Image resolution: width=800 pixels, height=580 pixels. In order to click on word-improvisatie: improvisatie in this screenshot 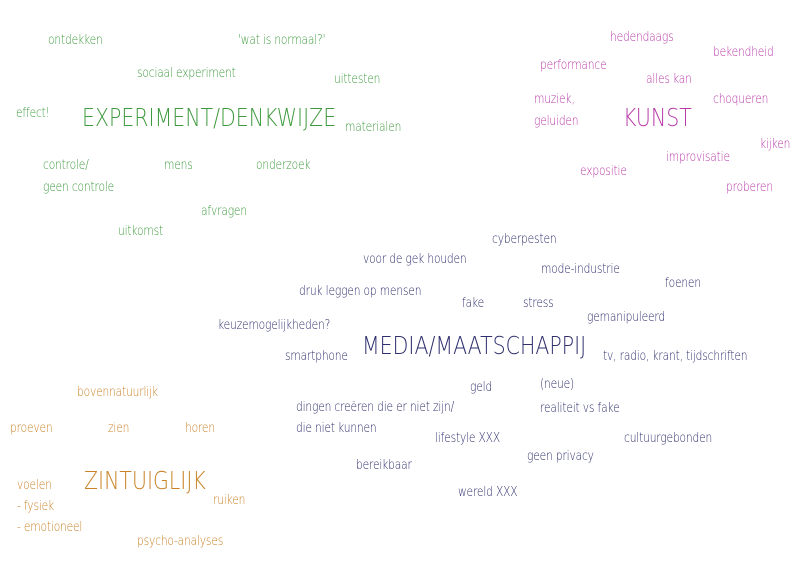, I will do `click(698, 157)`.